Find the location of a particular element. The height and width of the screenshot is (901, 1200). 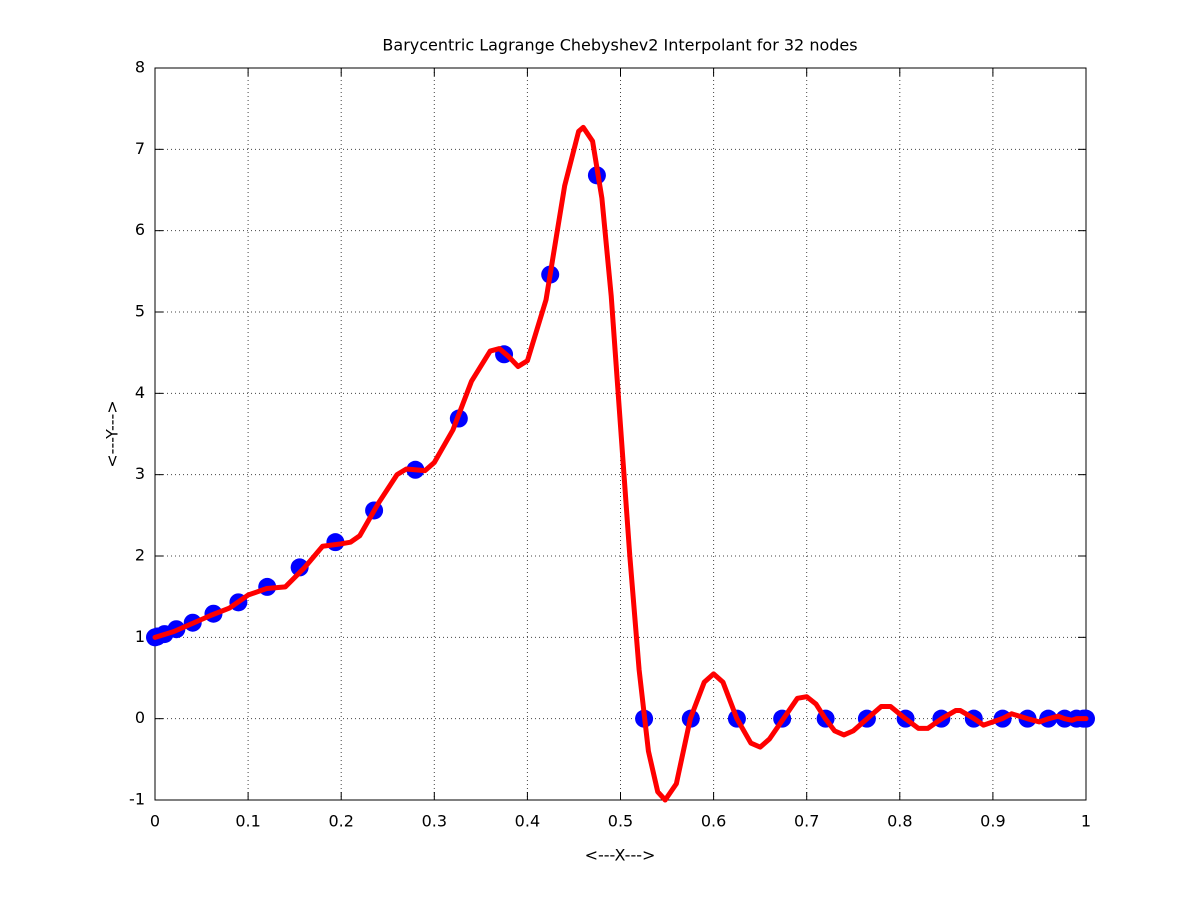

y-tick-label: 8 is located at coordinates (140, 67).